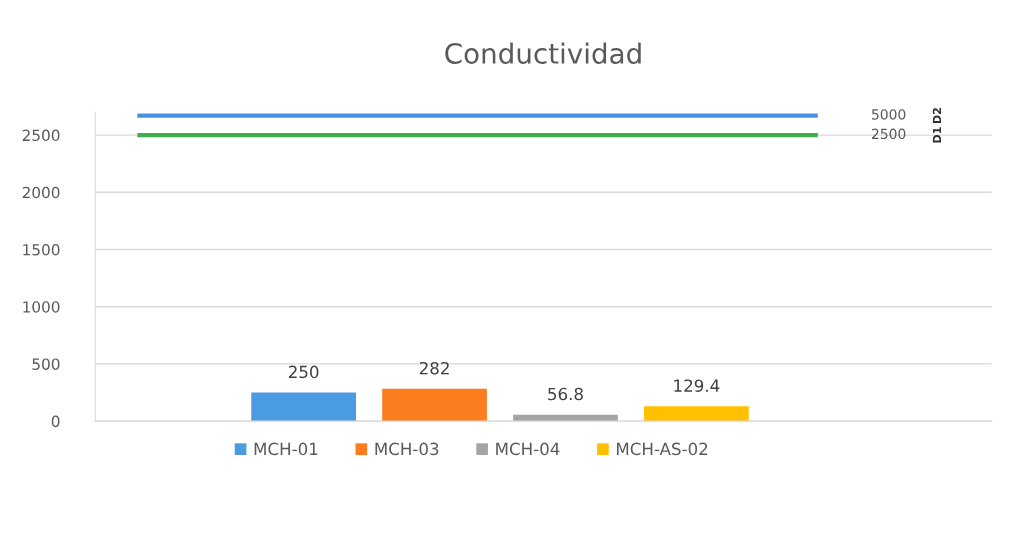  What do you see at coordinates (286, 449) in the screenshot?
I see `legend-label: MCH-01` at bounding box center [286, 449].